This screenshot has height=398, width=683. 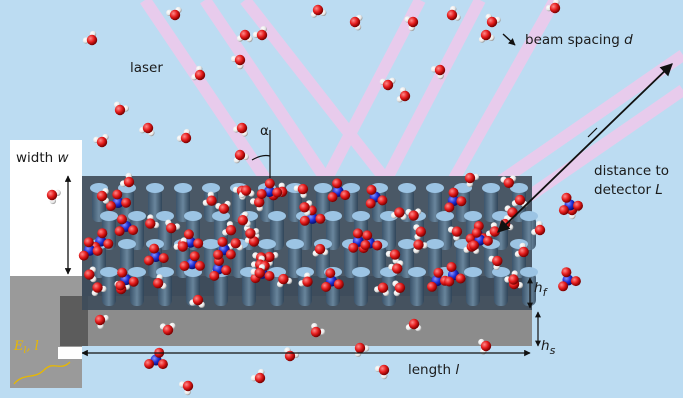 What do you see at coordinates (548, 347) in the screenshot?
I see `hs-label: hs` at bounding box center [548, 347].